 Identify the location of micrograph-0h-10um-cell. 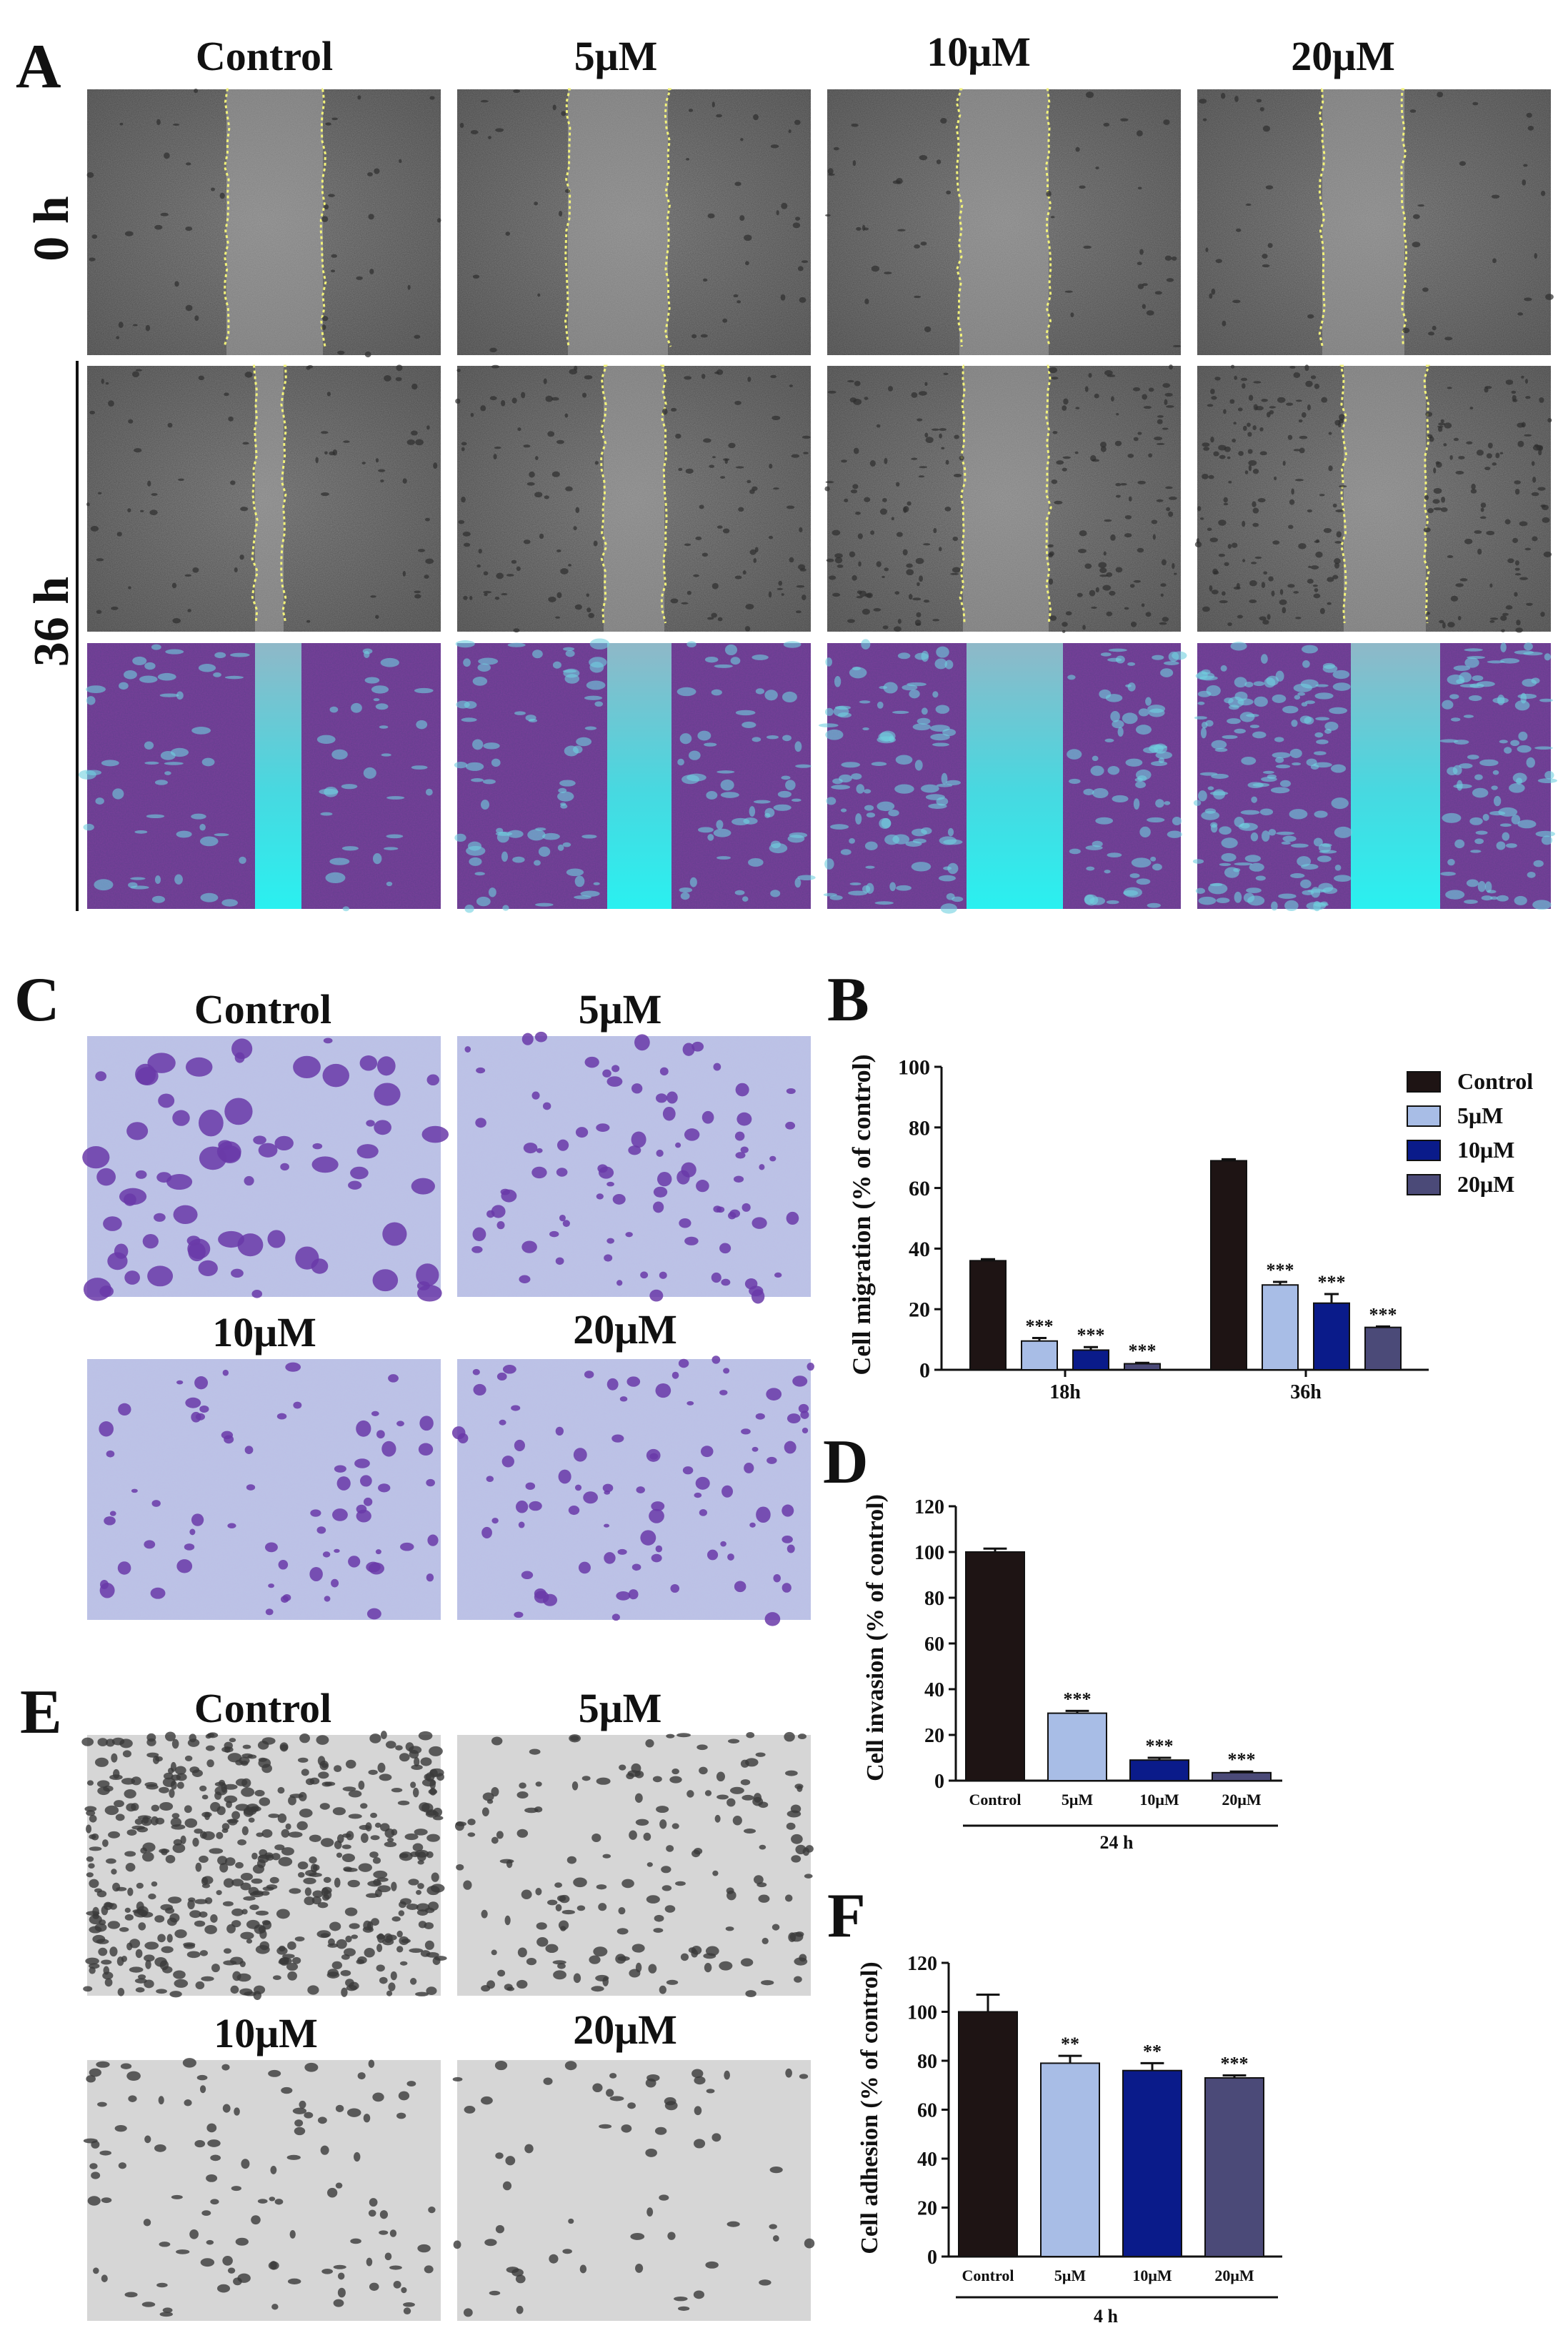
(888, 273).